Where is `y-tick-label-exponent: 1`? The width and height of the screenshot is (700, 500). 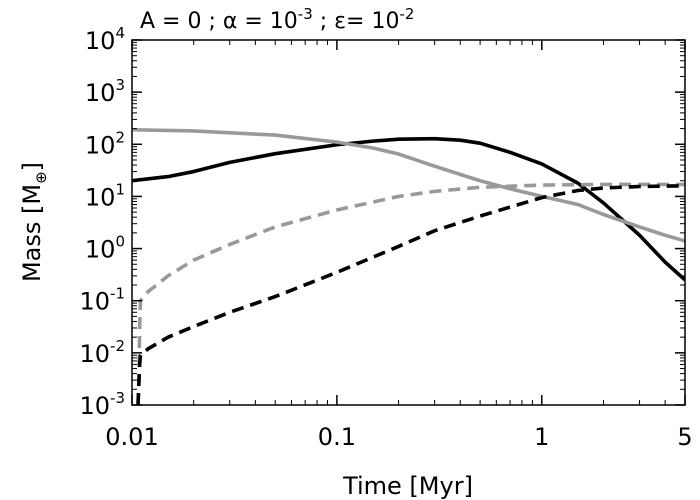 y-tick-label-exponent: 1 is located at coordinates (120, 189).